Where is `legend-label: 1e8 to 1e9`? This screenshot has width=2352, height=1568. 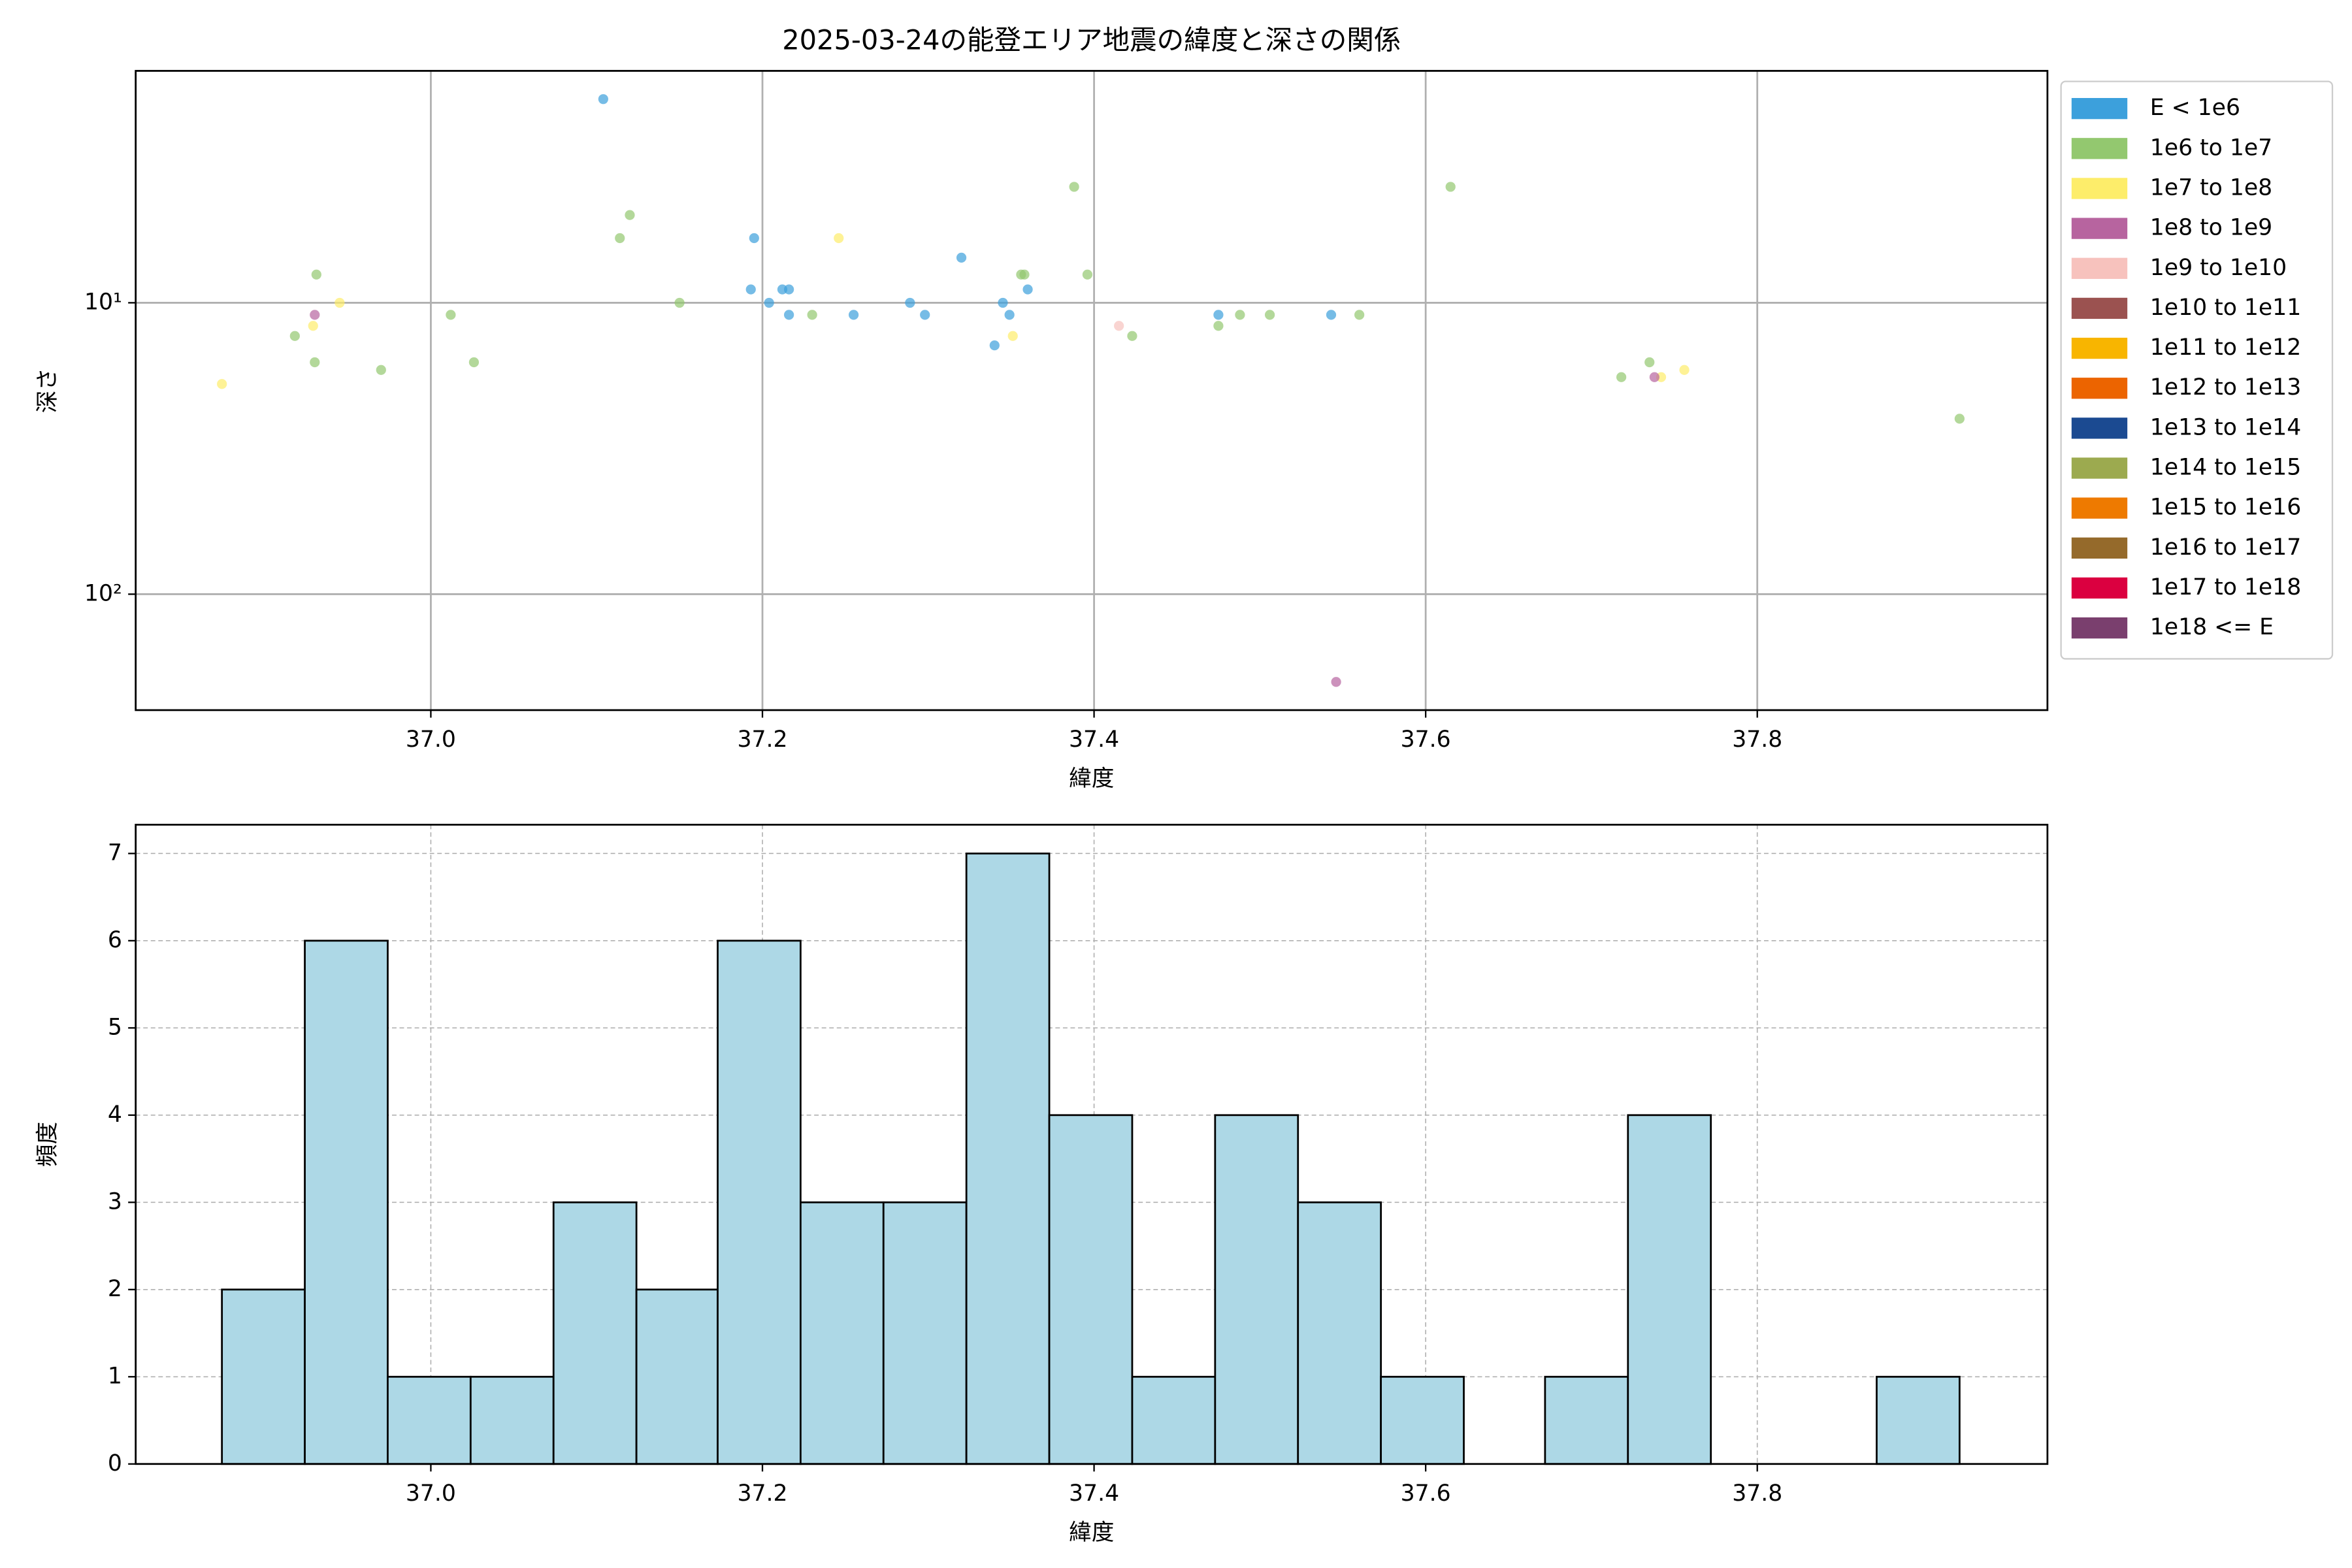 legend-label: 1e8 to 1e9 is located at coordinates (2211, 228).